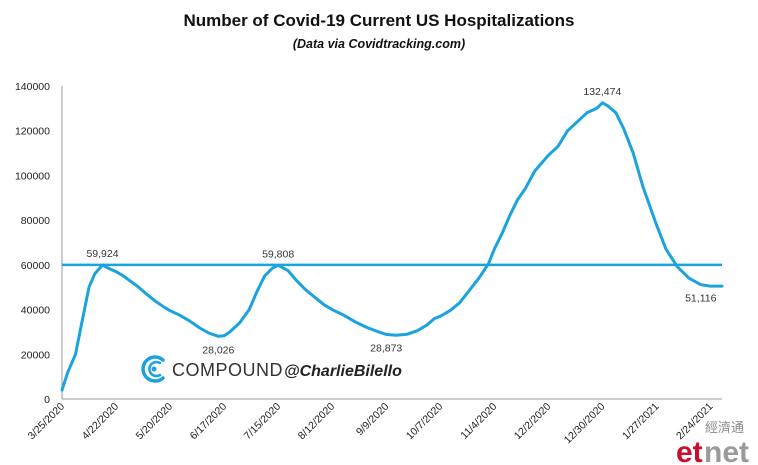 This screenshot has width=758, height=465. Describe the element at coordinates (278, 254) in the screenshot. I see `data-label: 59,808` at that location.